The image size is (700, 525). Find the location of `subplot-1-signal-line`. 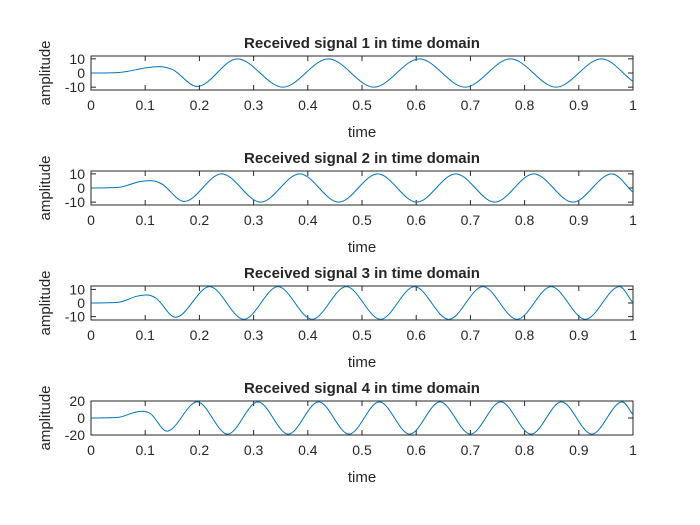

subplot-1-signal-line is located at coordinates (362, 73).